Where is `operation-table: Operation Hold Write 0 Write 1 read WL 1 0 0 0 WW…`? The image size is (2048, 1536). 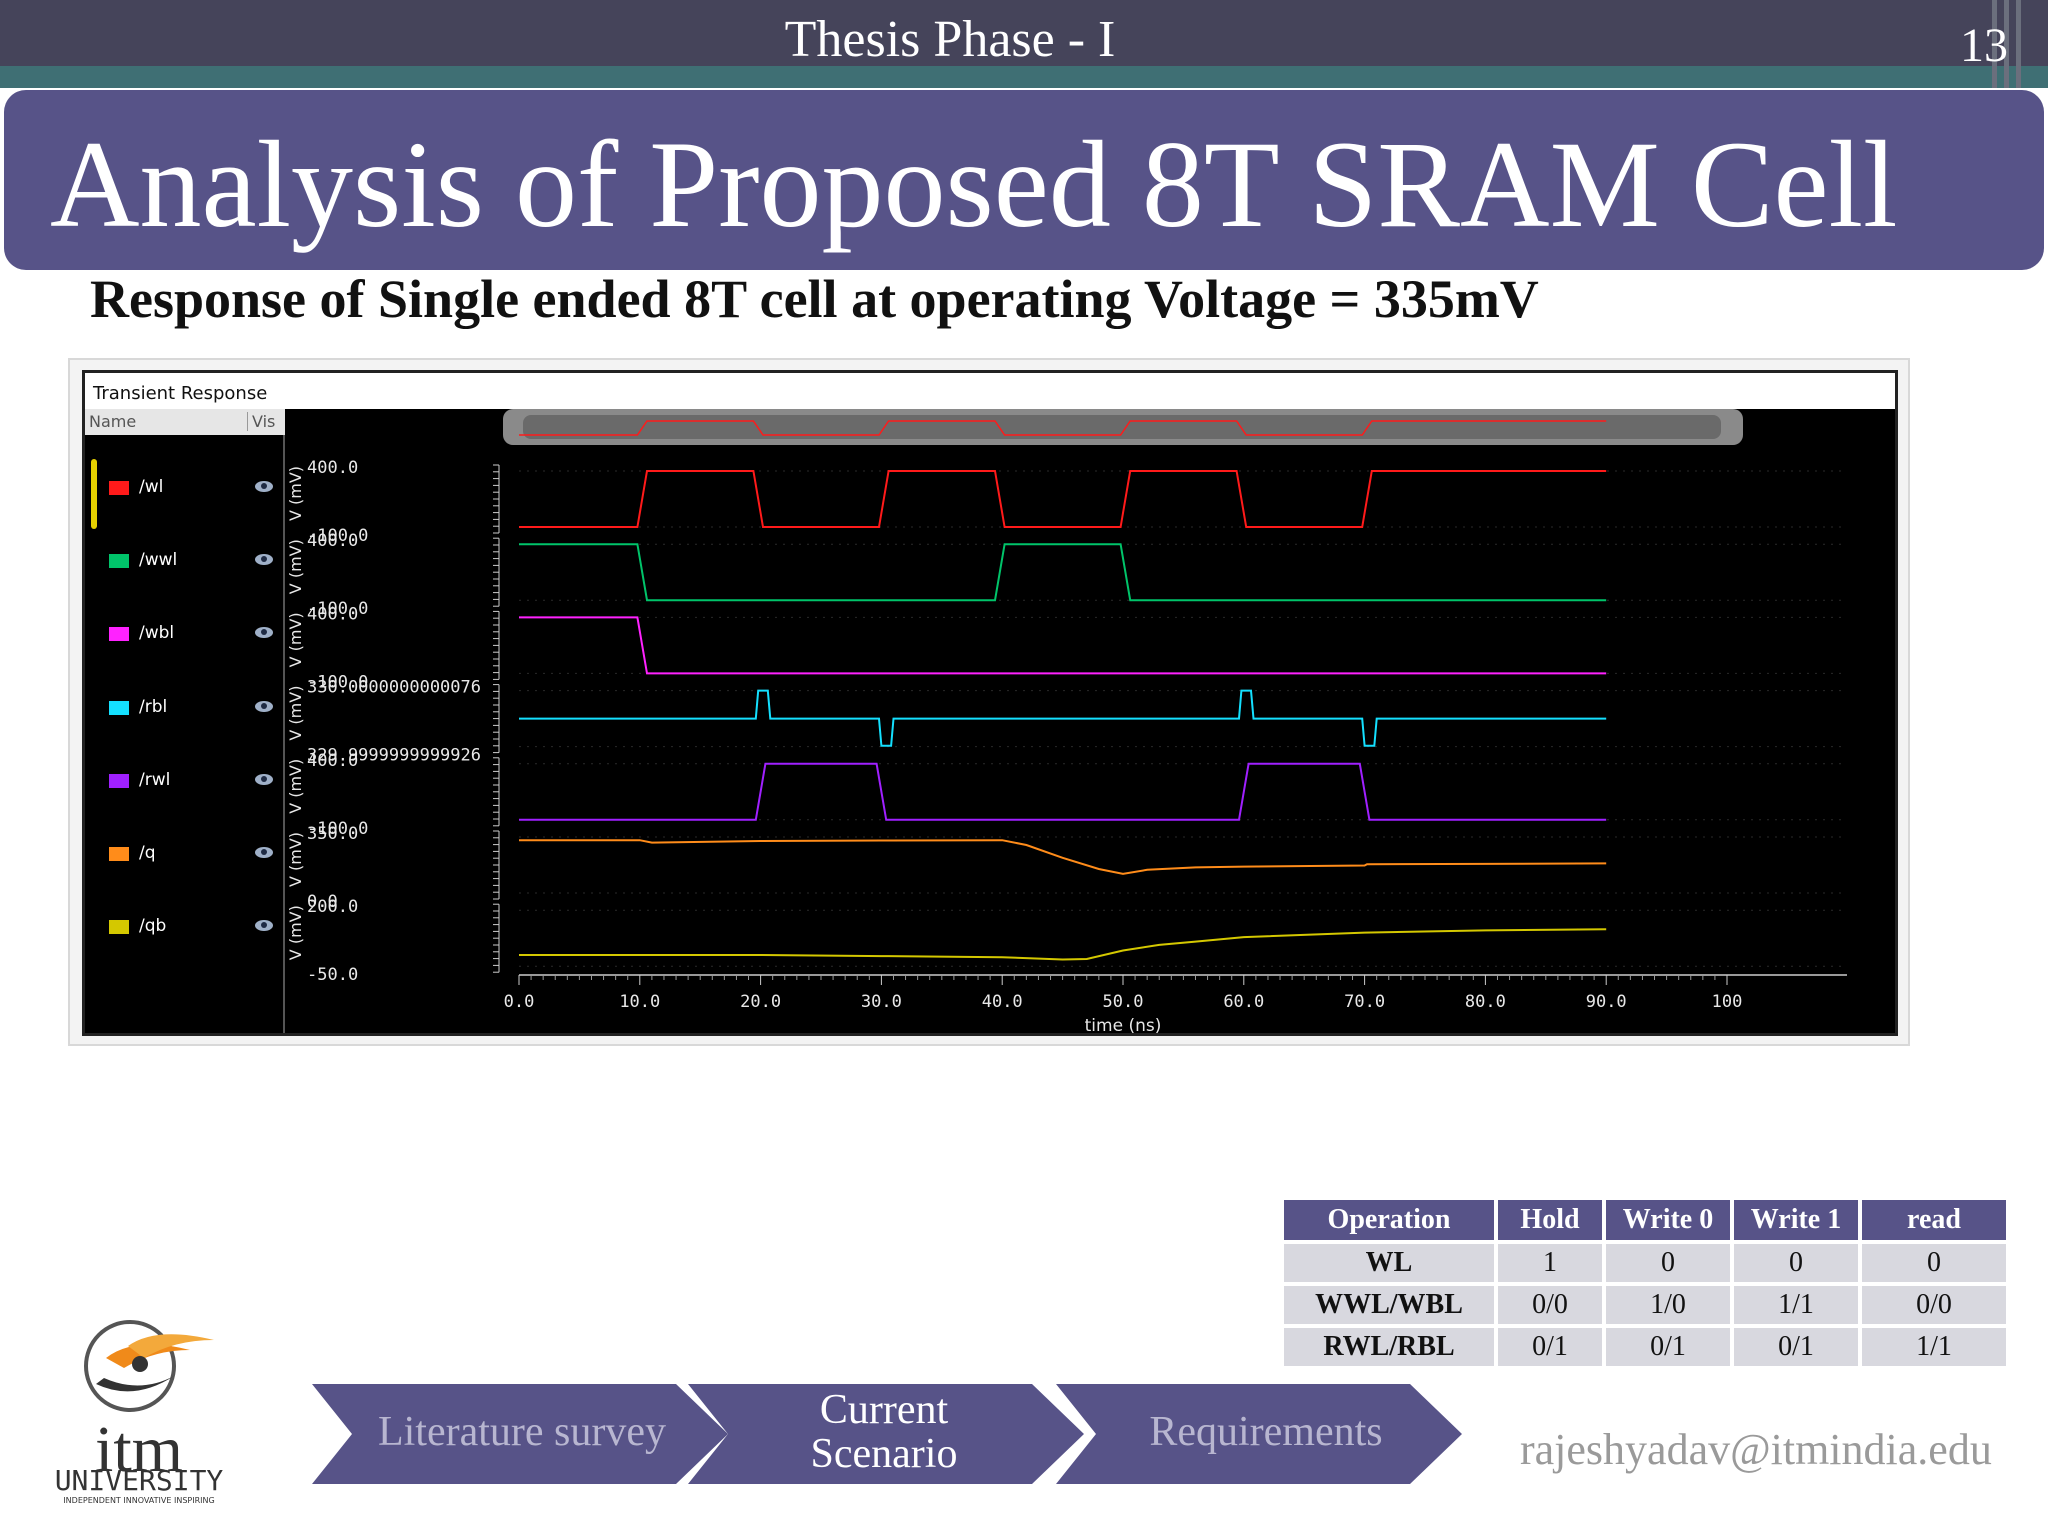 operation-table: Operation Hold Write 0 Write 1 read WL 1 0 0 0 WW… is located at coordinates (1645, 1283).